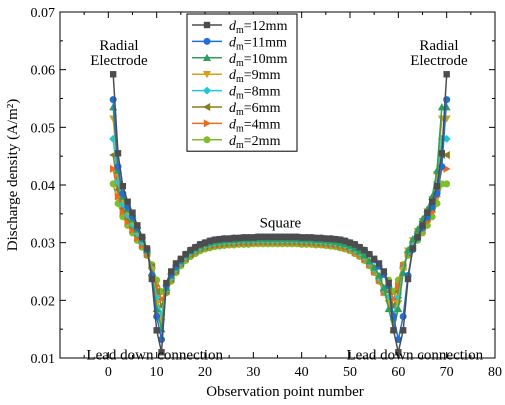 Image resolution: width=505 pixels, height=405 pixels. I want to click on legend-box, so click(242, 82).